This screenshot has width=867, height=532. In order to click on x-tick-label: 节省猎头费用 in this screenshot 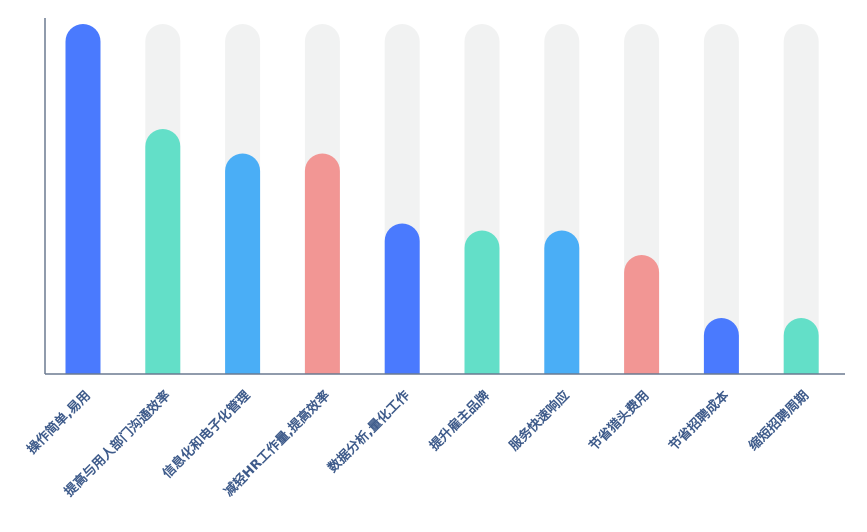, I will do `click(619, 421)`.